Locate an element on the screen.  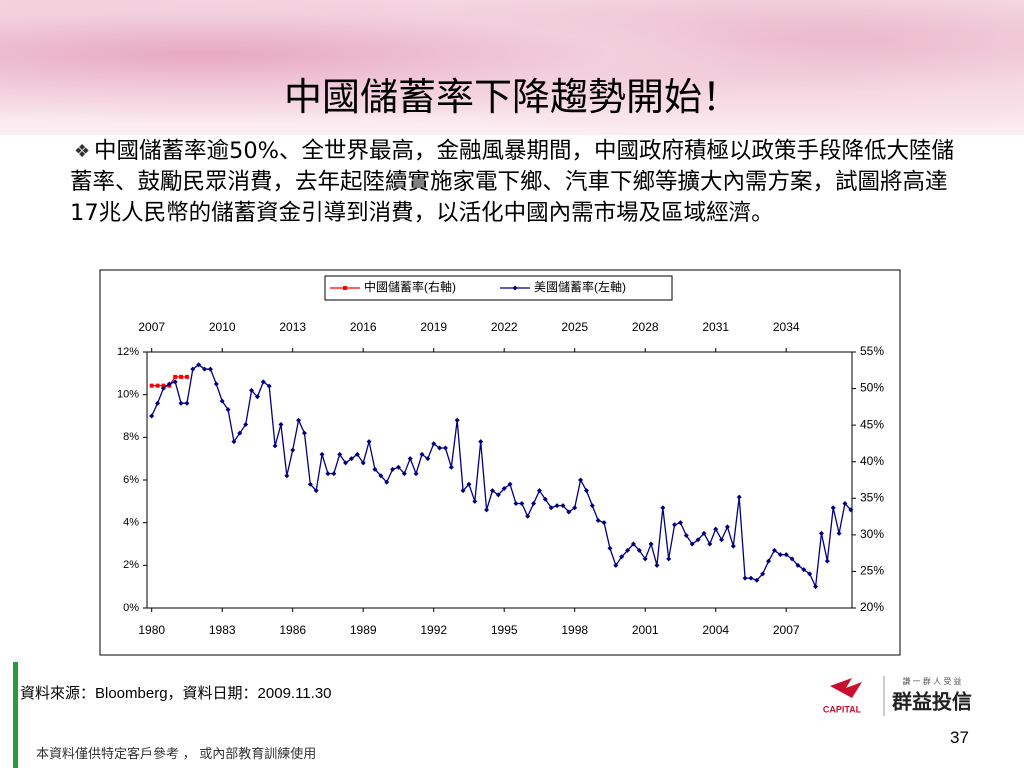
y-tick-label: 6% is located at coordinates (131, 480).